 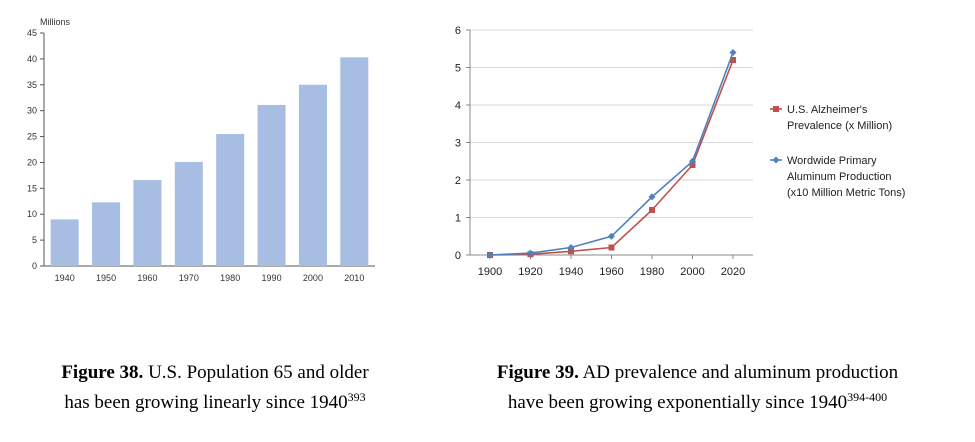 I want to click on figure-38-caption-line1: Figure 38. U.S. Population 65 and older, so click(x=215, y=373).